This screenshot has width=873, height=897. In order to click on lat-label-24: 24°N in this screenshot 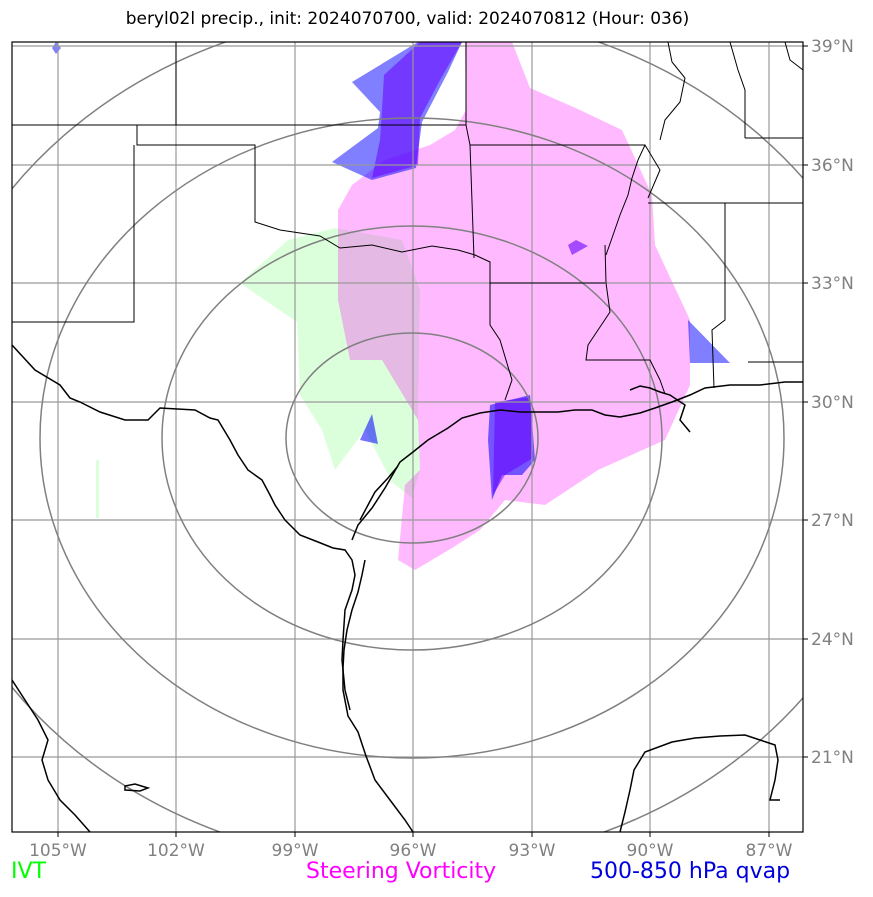, I will do `click(832, 640)`.